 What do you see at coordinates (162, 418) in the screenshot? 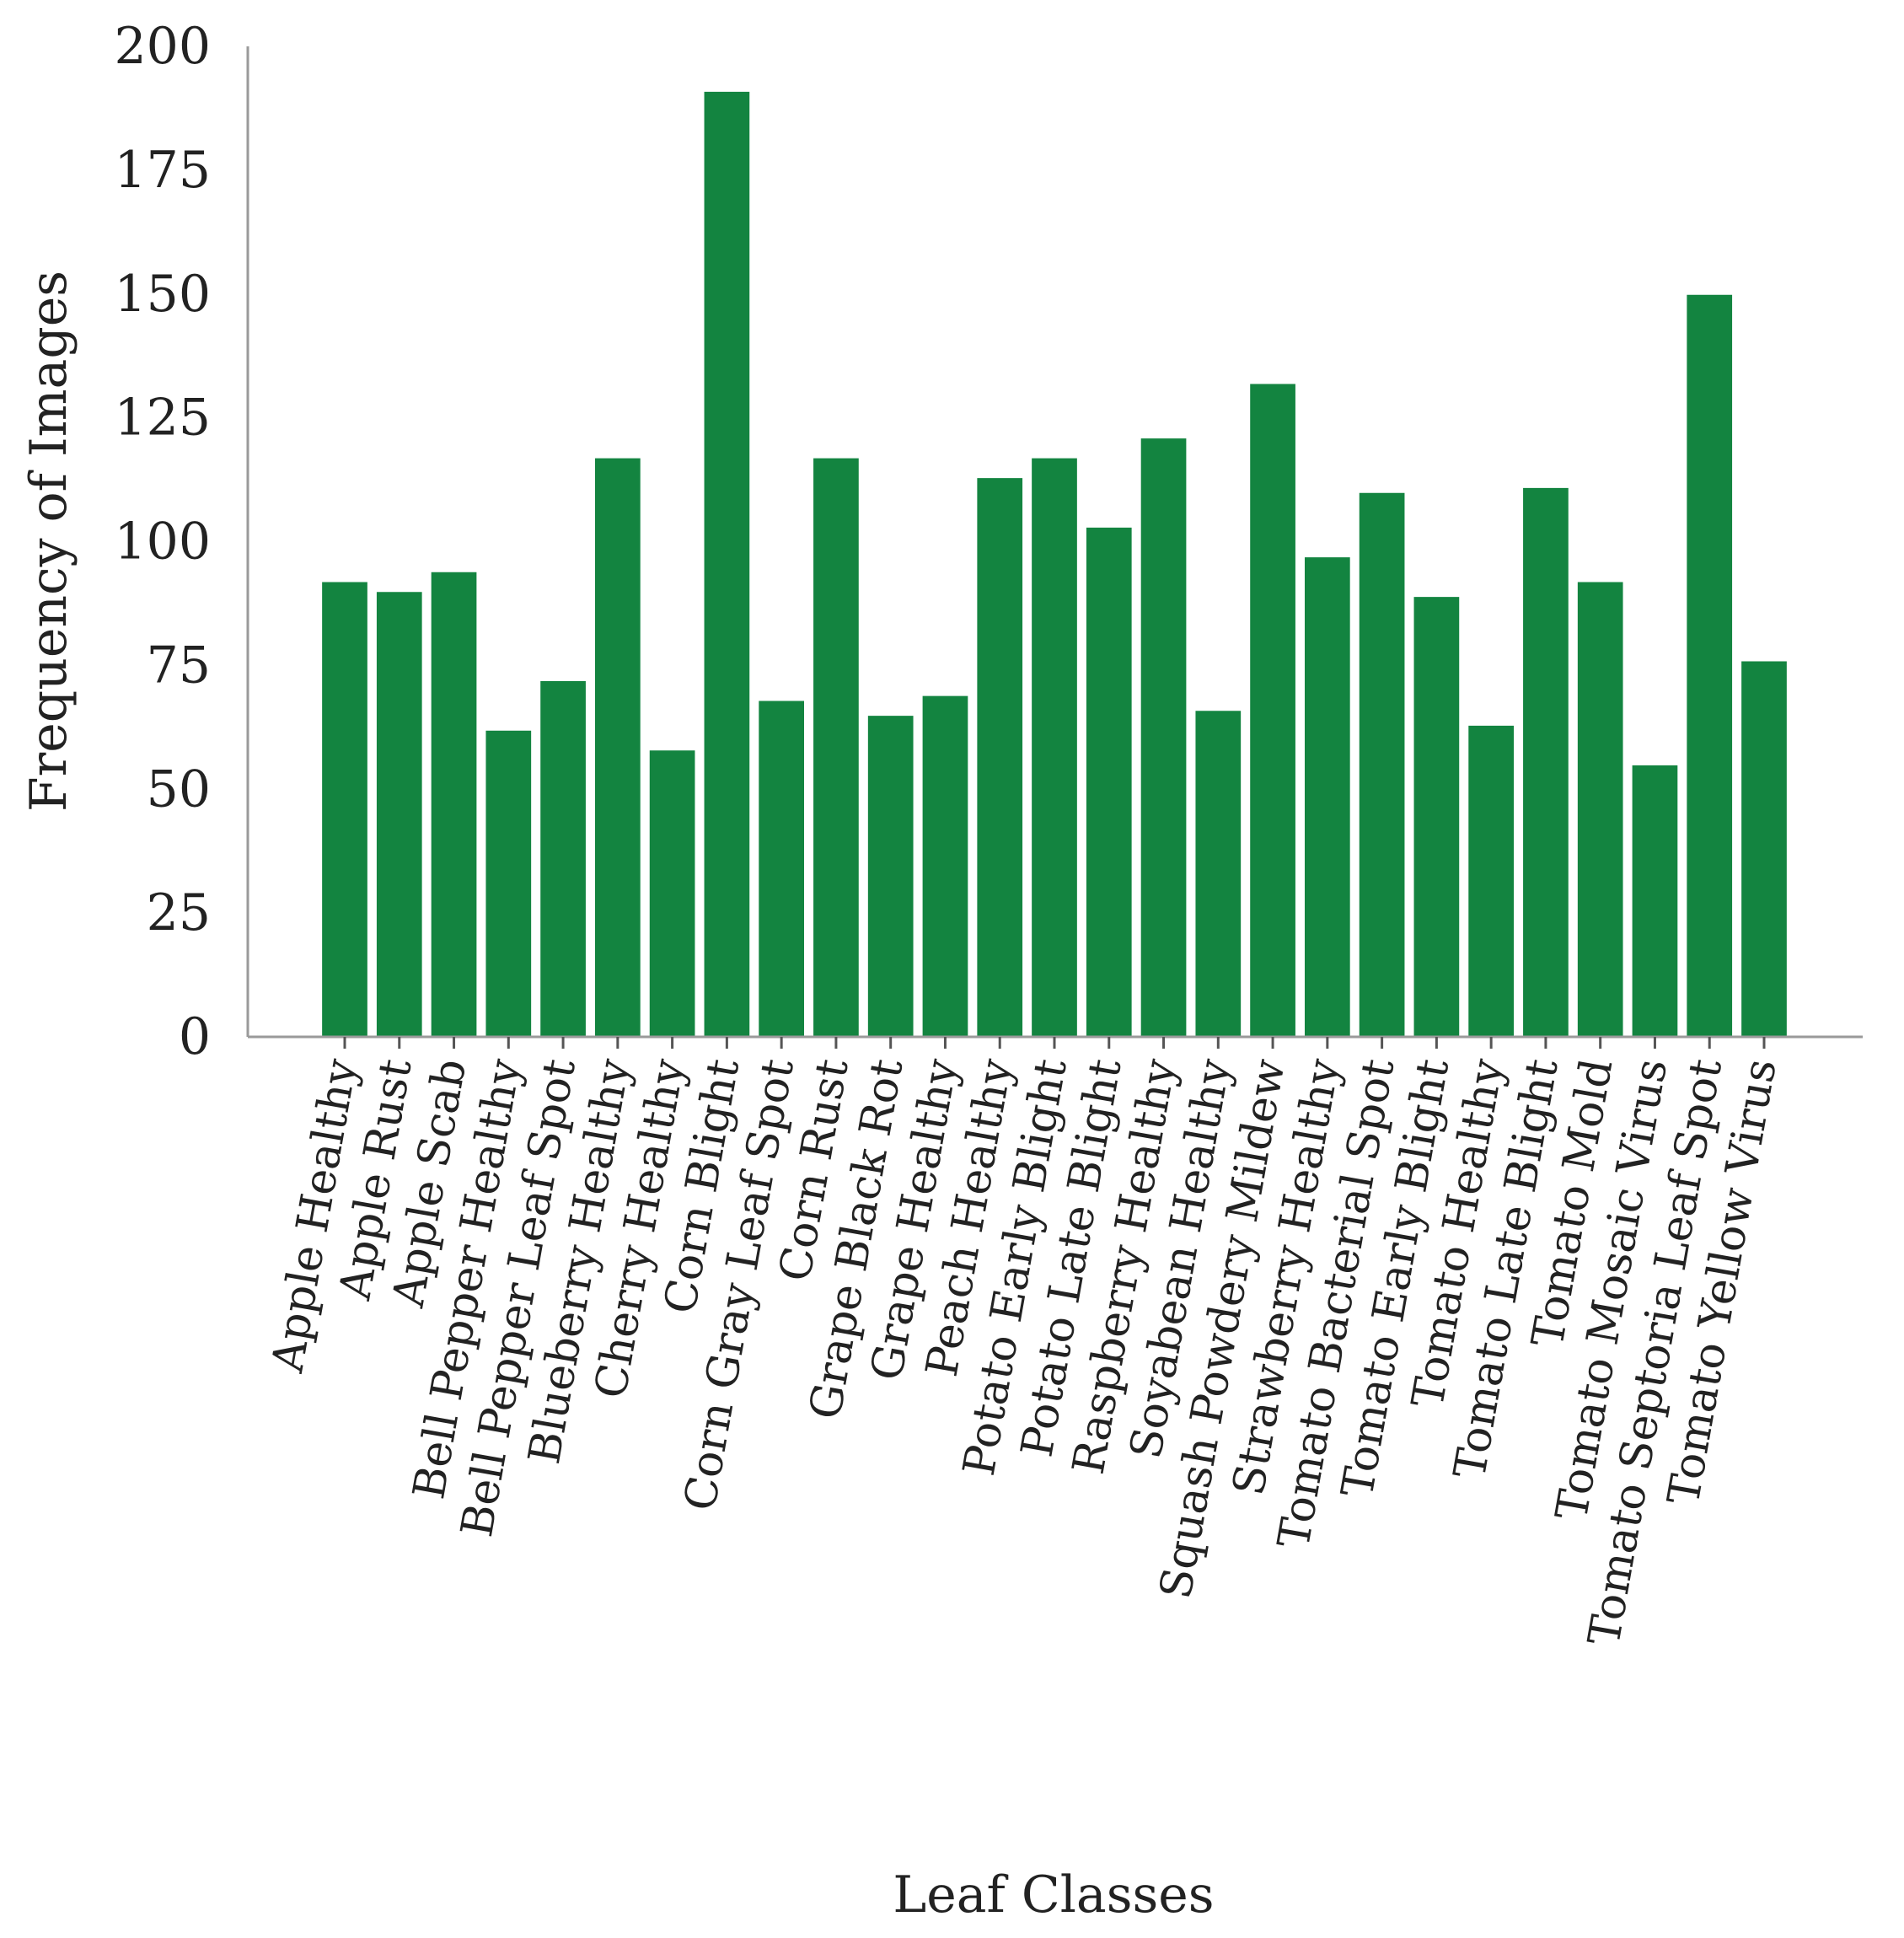
I see `y-tick-label: 125` at bounding box center [162, 418].